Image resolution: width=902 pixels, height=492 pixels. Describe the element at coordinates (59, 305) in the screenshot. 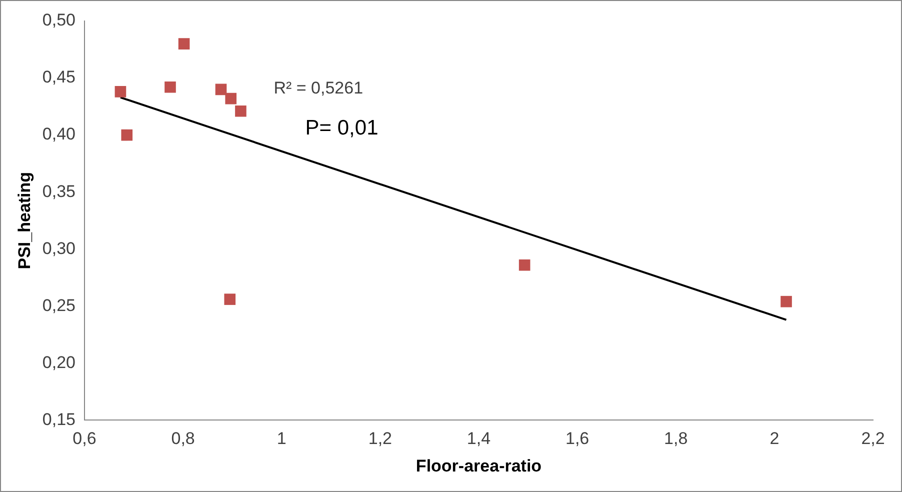

I see `y-tick-label: 0,25` at that location.